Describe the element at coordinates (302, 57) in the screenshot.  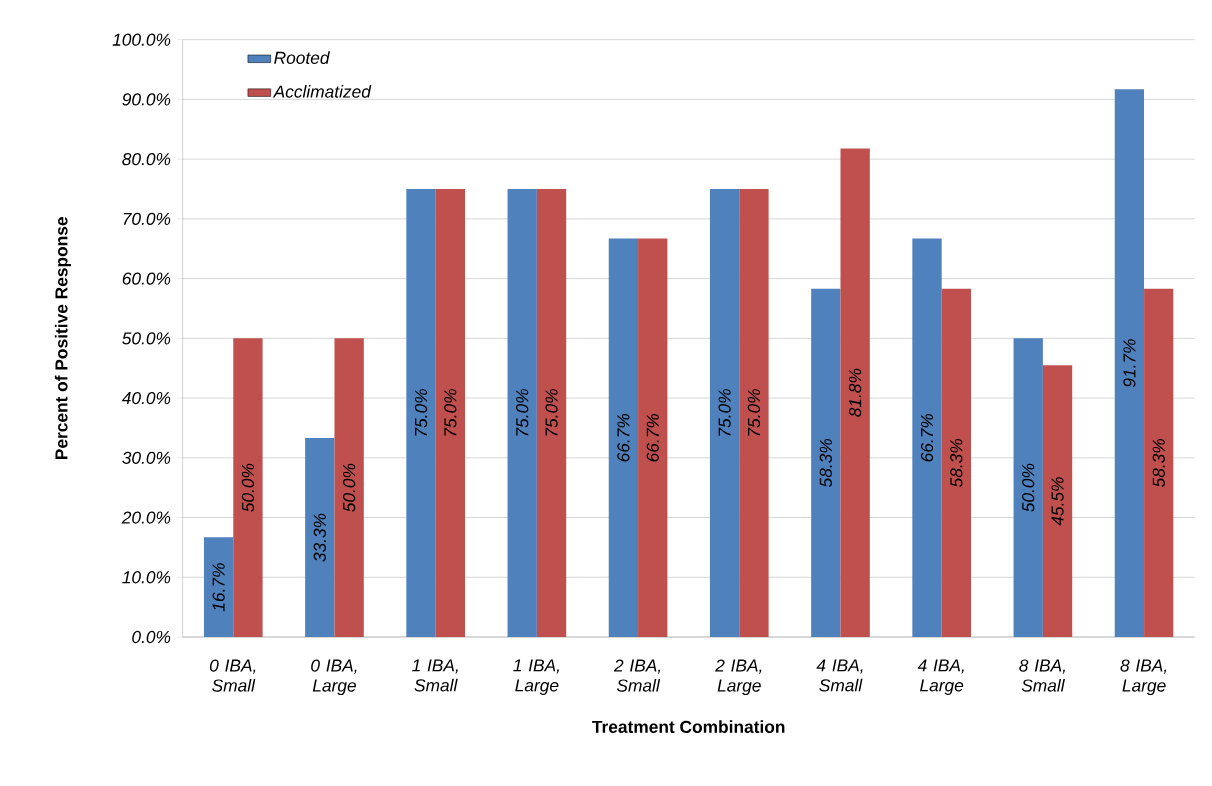
I see `legend-label: Rooted` at that location.